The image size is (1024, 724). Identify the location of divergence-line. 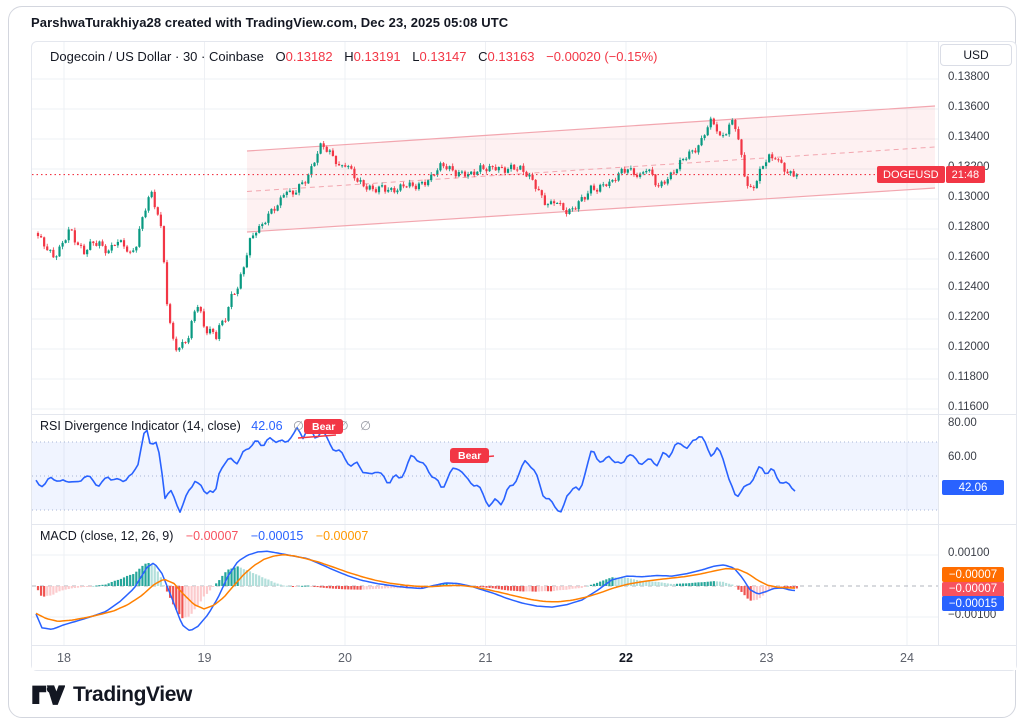
(317, 436).